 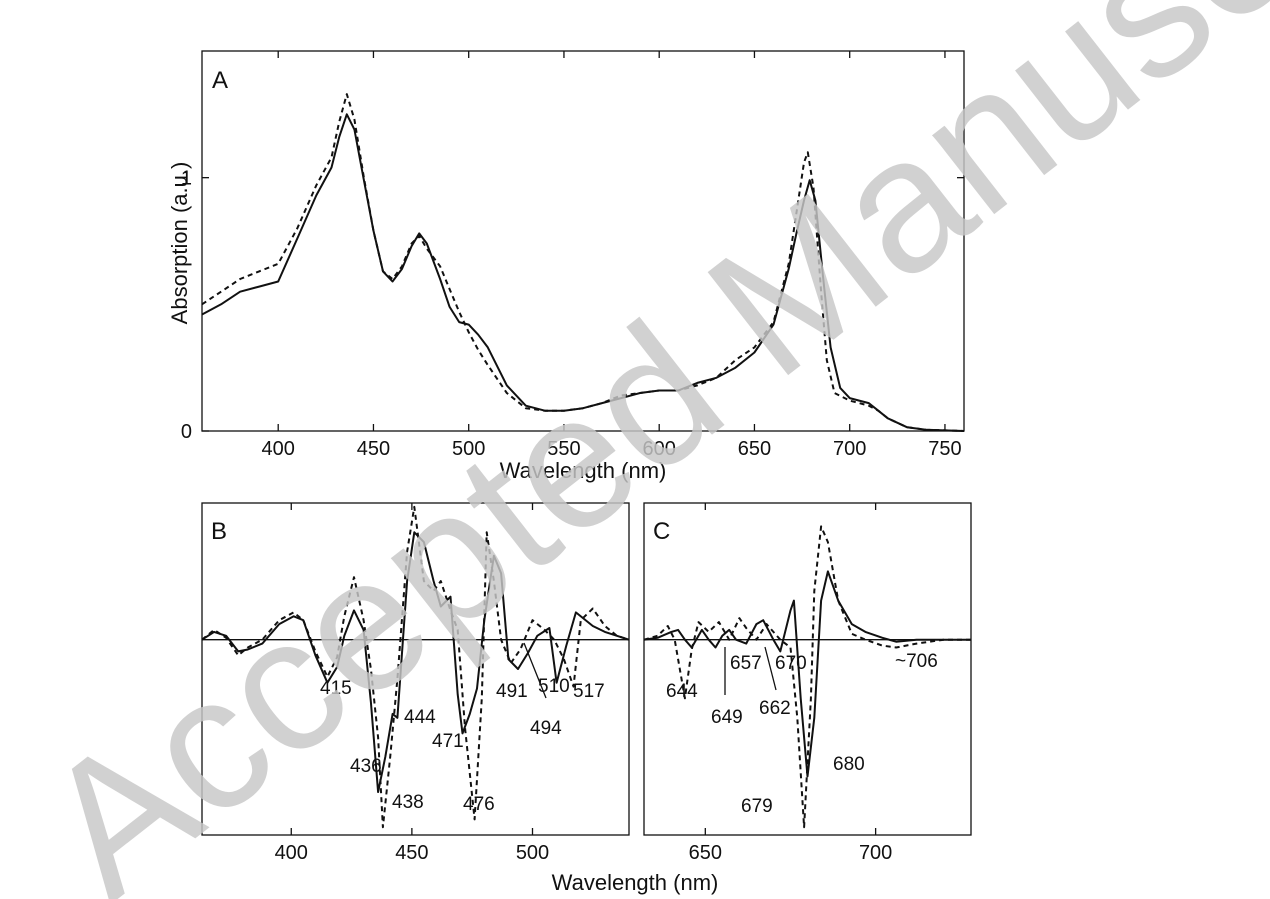 What do you see at coordinates (944, 449) in the screenshot?
I see `panel-a-x-tick-label-750: 750` at bounding box center [944, 449].